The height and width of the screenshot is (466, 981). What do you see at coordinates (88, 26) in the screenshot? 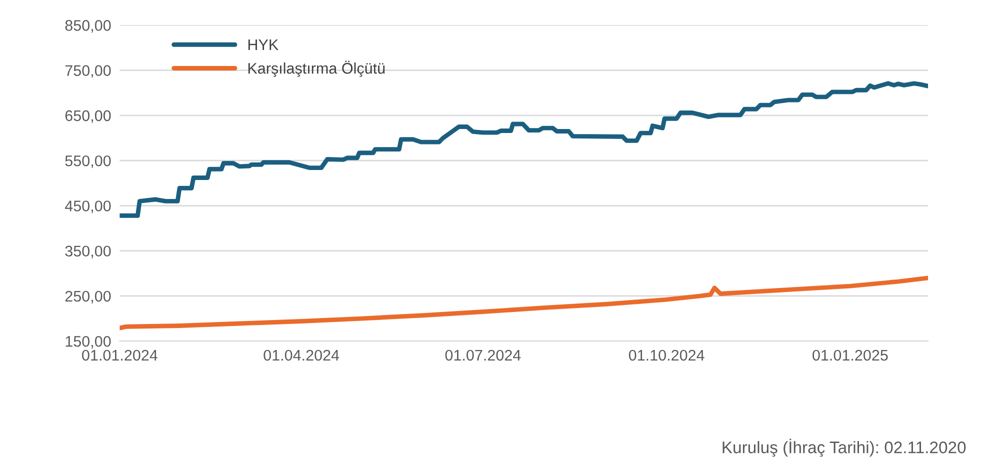
I see `y-tick-label: 850,00` at bounding box center [88, 26].